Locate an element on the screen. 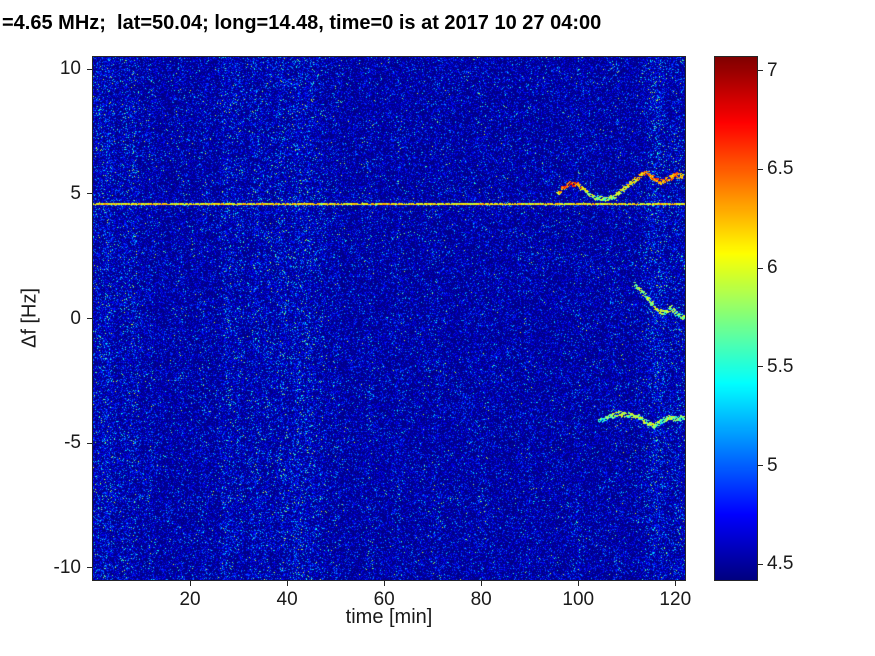  x-axis-label: time [min] is located at coordinates (389, 617).